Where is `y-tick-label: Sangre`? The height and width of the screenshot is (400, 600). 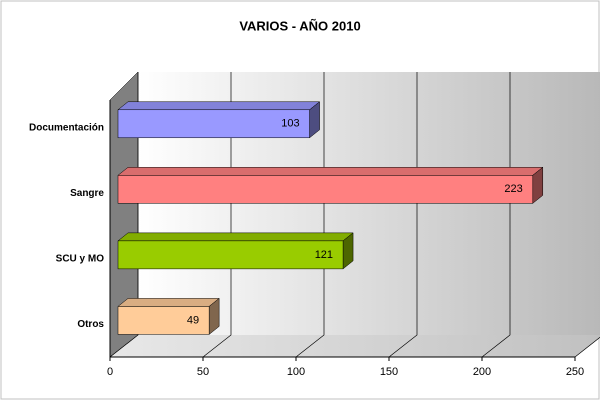
y-tick-label: Sangre is located at coordinates (87, 193).